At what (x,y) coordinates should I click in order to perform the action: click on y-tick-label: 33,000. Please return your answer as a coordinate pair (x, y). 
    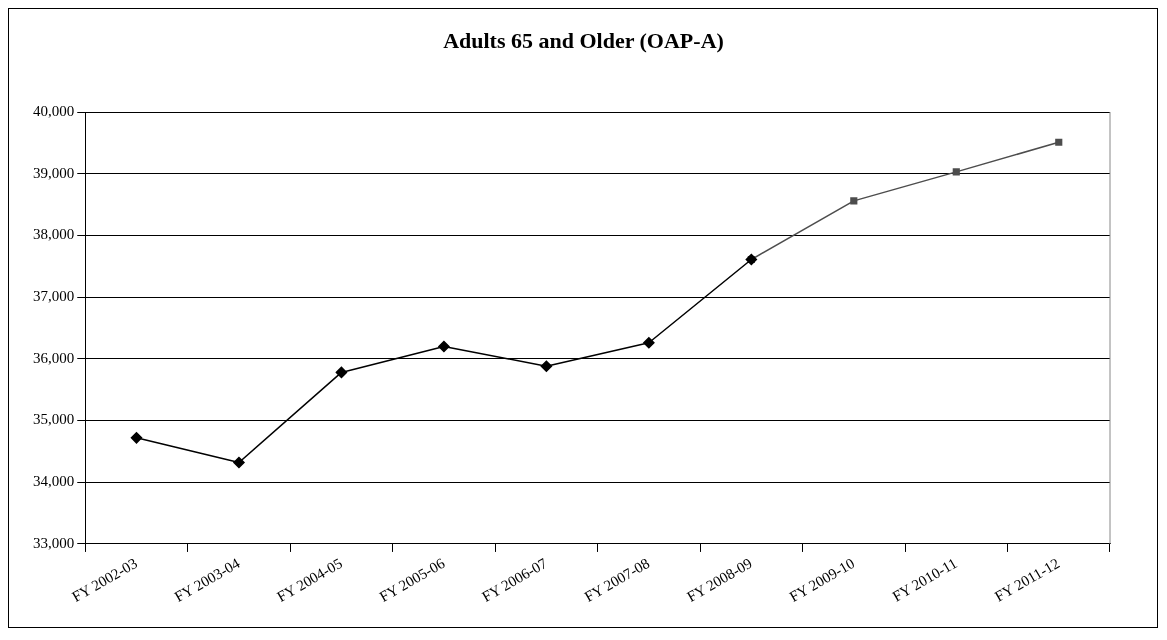
    Looking at the image, I should click on (54, 542).